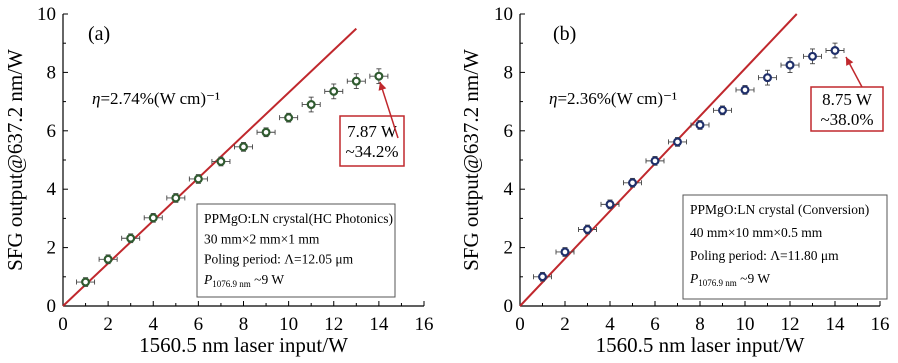  What do you see at coordinates (756, 232) in the screenshot?
I see `crystal-dimensions: 40 mm×10 mm×0.5 mm` at bounding box center [756, 232].